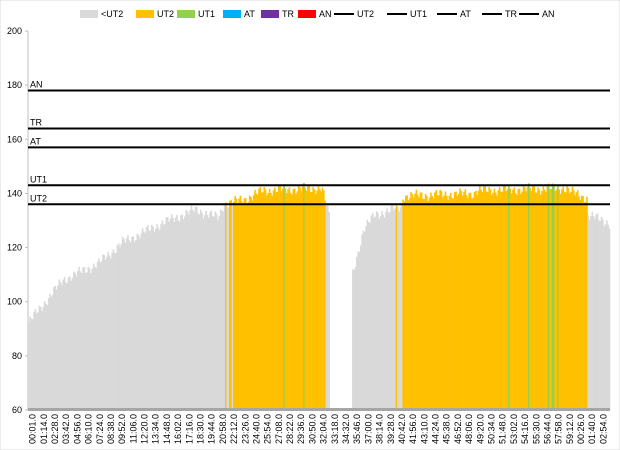 Image resolution: width=620 pixels, height=450 pixels. What do you see at coordinates (317, 14) in the screenshot?
I see `legend: <UT2 UT2 UT1 AT TR AN UT2 UT1 AT TR AN` at bounding box center [317, 14].